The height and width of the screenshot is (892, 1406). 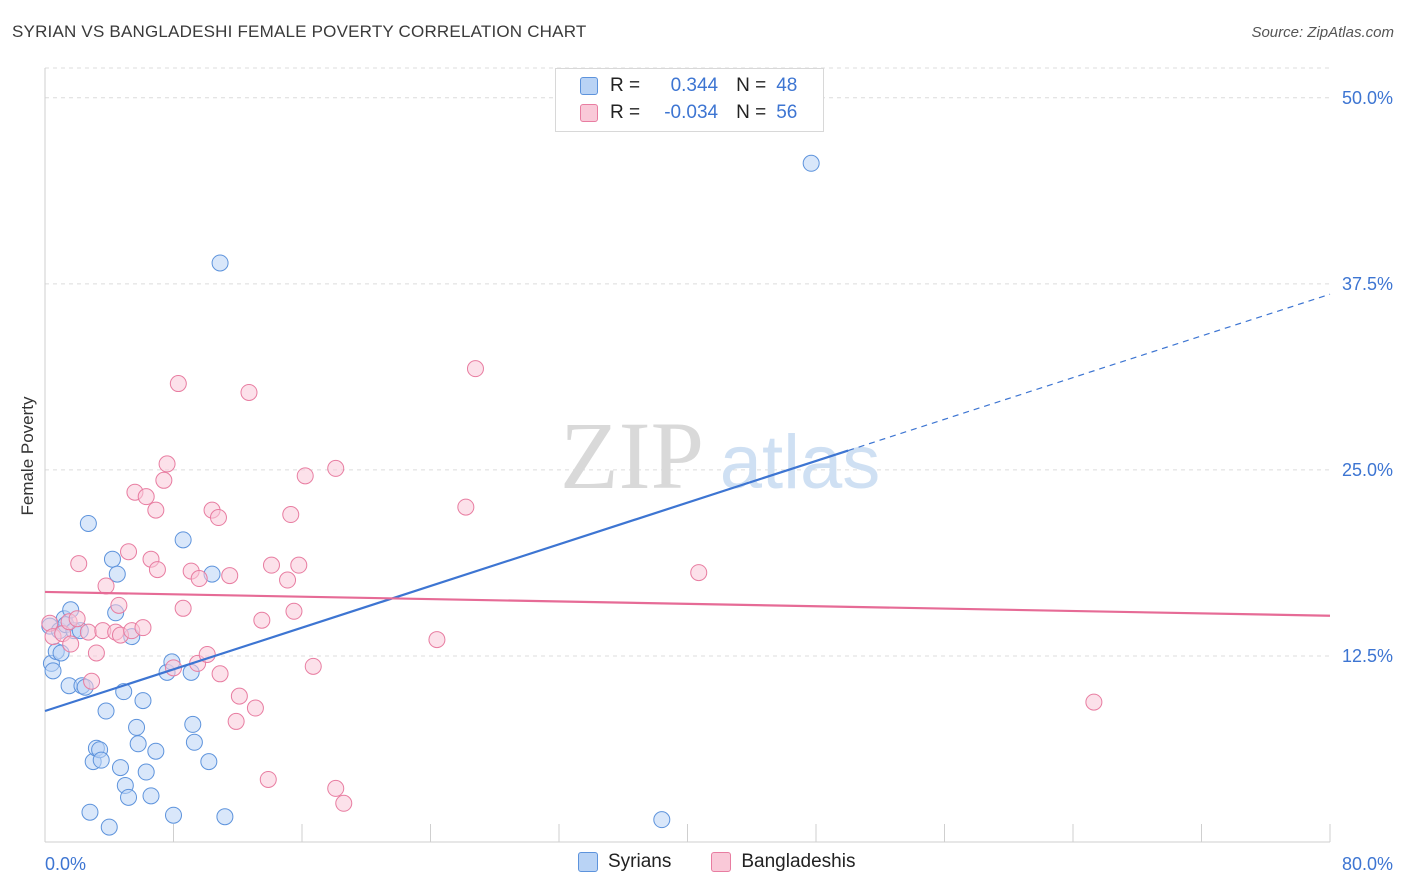 I want to click on y-tick-label: 12.5%, so click(x=1367, y=656).